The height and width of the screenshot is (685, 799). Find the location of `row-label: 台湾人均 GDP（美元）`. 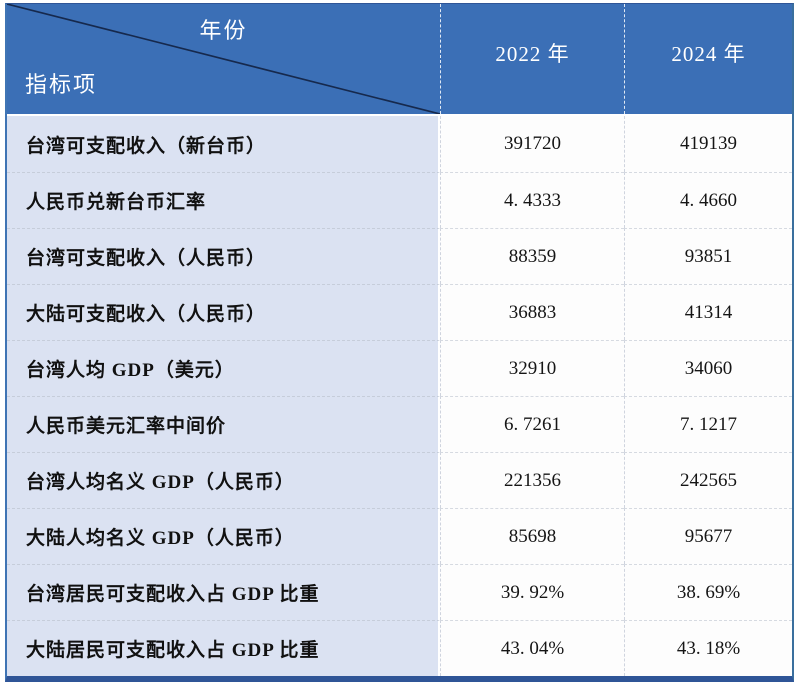

row-label: 台湾人均 GDP（美元） is located at coordinates (223, 368).